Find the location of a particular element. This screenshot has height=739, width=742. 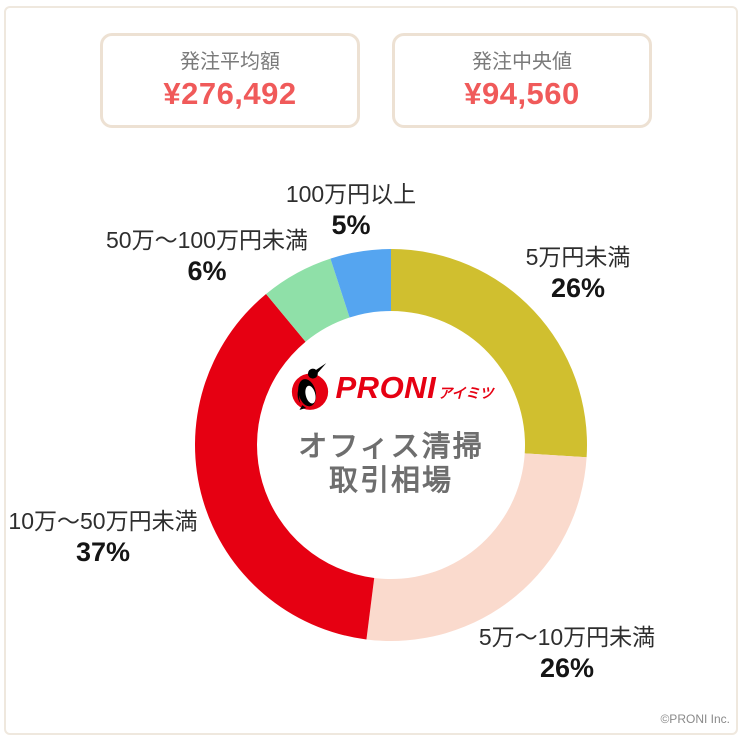

label-50to100man: 50万〜100万円未満 6% is located at coordinates (207, 257).